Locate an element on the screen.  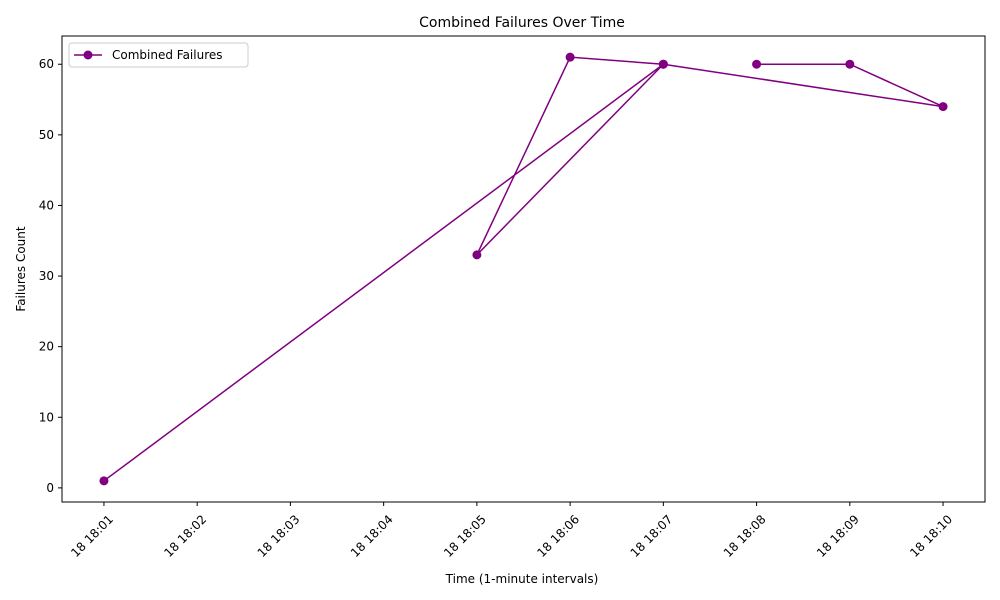
x-tick-label: 18 18:05 is located at coordinates (465, 536).